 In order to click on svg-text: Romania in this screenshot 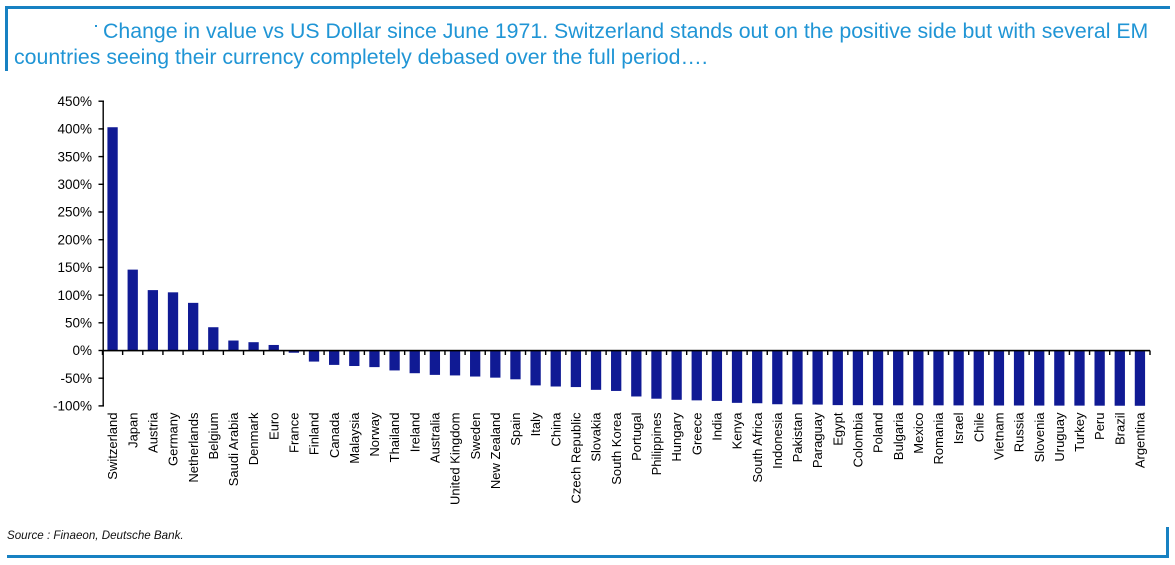, I will do `click(938, 438)`.